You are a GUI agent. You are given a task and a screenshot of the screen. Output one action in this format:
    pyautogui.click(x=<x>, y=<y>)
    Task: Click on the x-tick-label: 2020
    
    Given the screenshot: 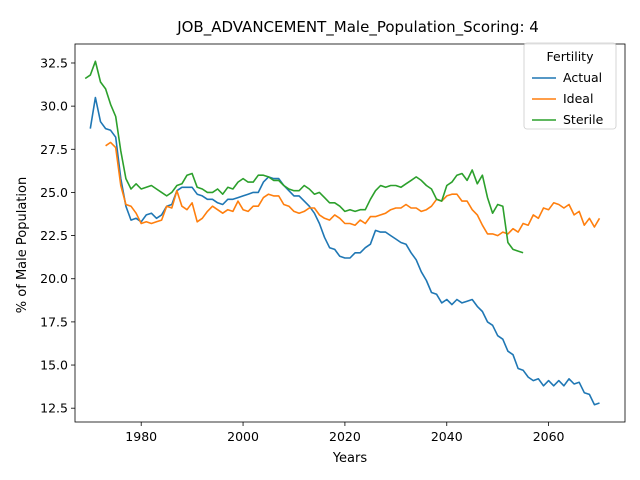 What is the action you would take?
    pyautogui.click(x=345, y=436)
    